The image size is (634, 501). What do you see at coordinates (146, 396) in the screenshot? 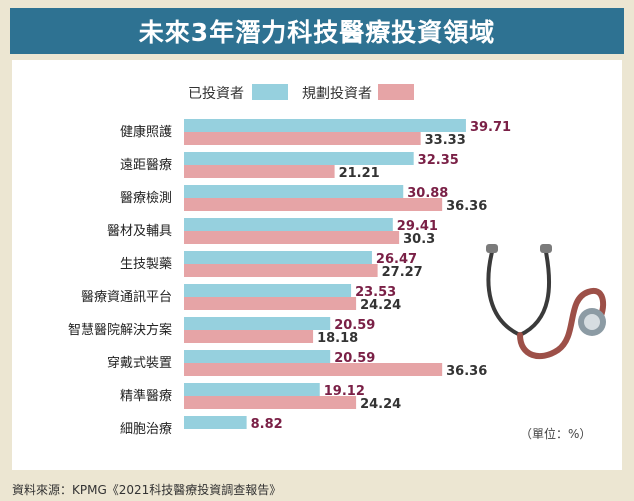
I see `category-label: 精準醫療` at bounding box center [146, 396].